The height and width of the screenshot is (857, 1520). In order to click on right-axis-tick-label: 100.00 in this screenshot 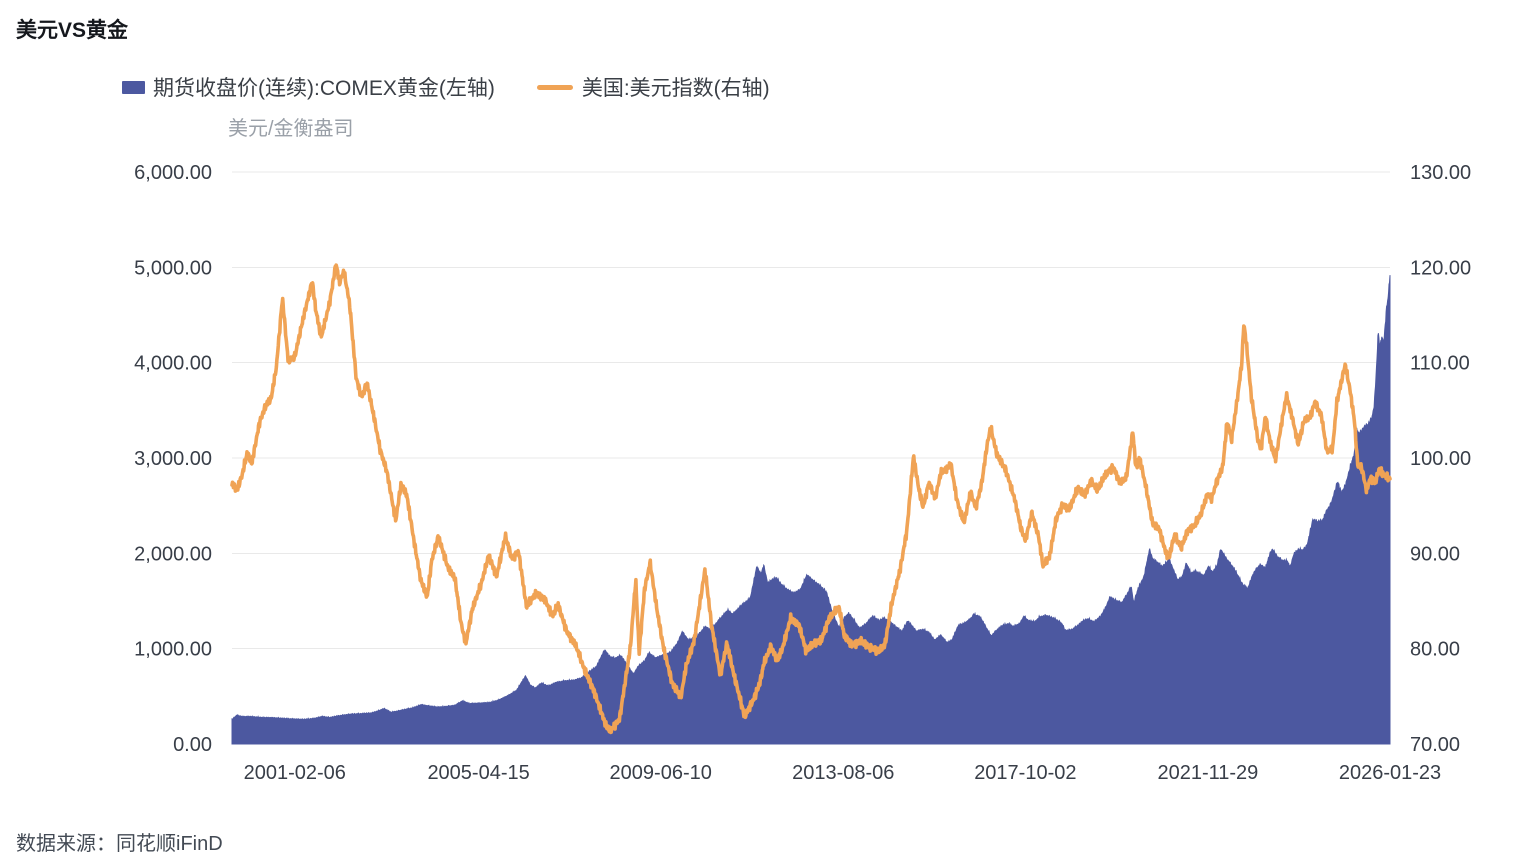, I will do `click(1440, 459)`.